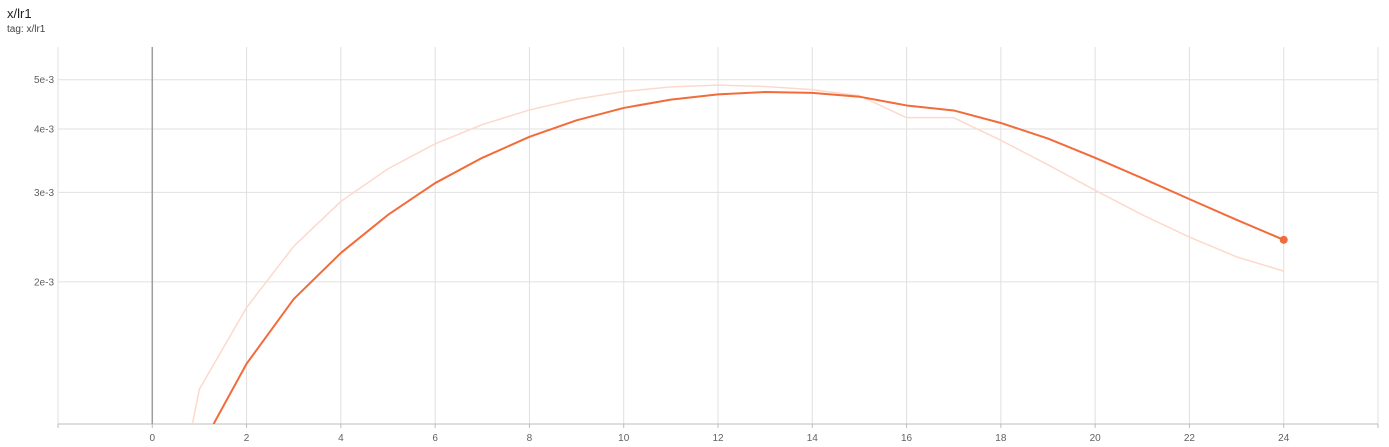 The height and width of the screenshot is (447, 1389). I want to click on x-tick-label: 14, so click(813, 438).